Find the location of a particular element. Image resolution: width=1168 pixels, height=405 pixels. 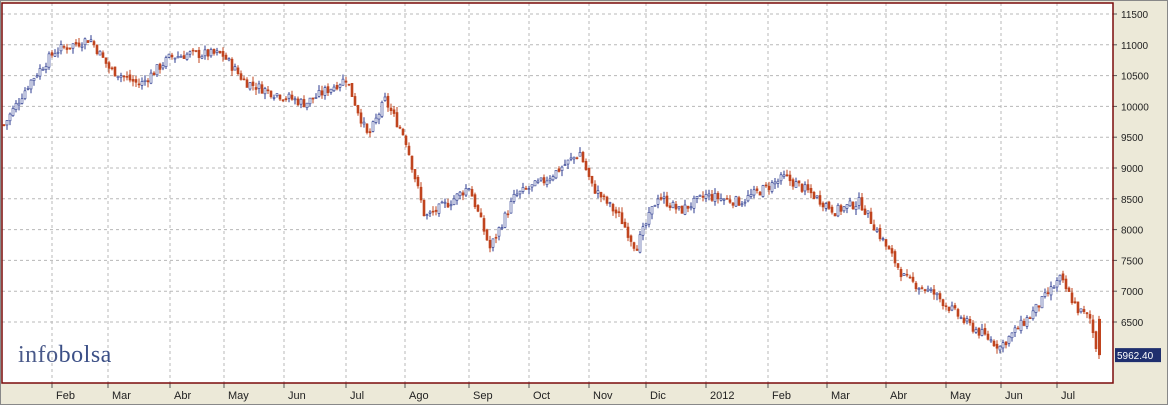

x-tick-label: Dic is located at coordinates (658, 396).